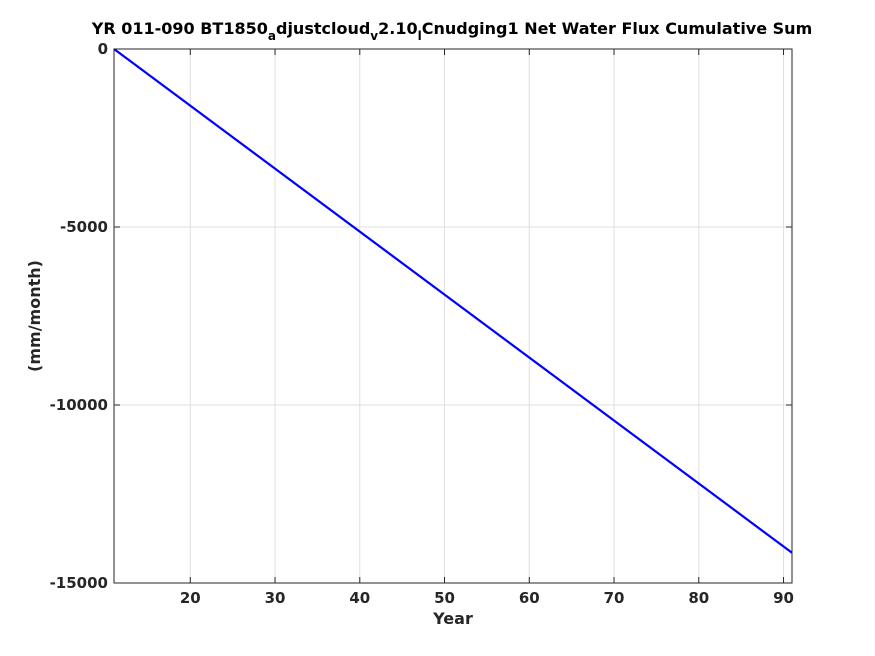 The image size is (875, 656). Describe the element at coordinates (397, 28) in the screenshot. I see `chart-title-part3: 2.10` at that location.